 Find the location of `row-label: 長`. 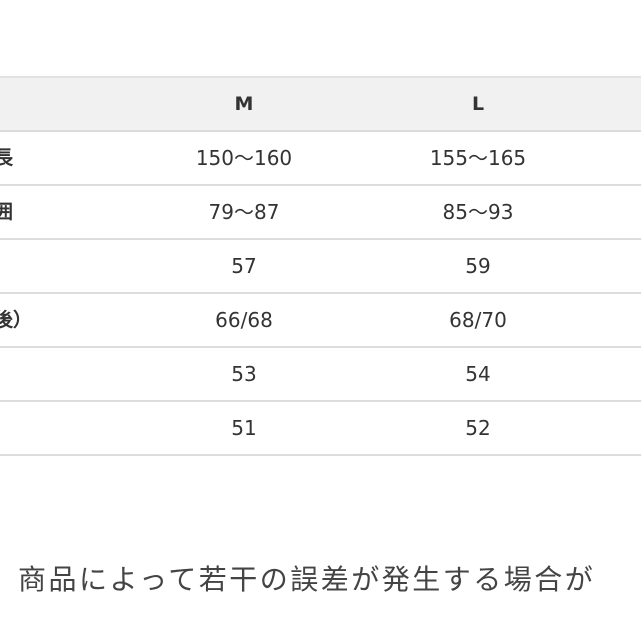

row-label: 長 is located at coordinates (7, 158).